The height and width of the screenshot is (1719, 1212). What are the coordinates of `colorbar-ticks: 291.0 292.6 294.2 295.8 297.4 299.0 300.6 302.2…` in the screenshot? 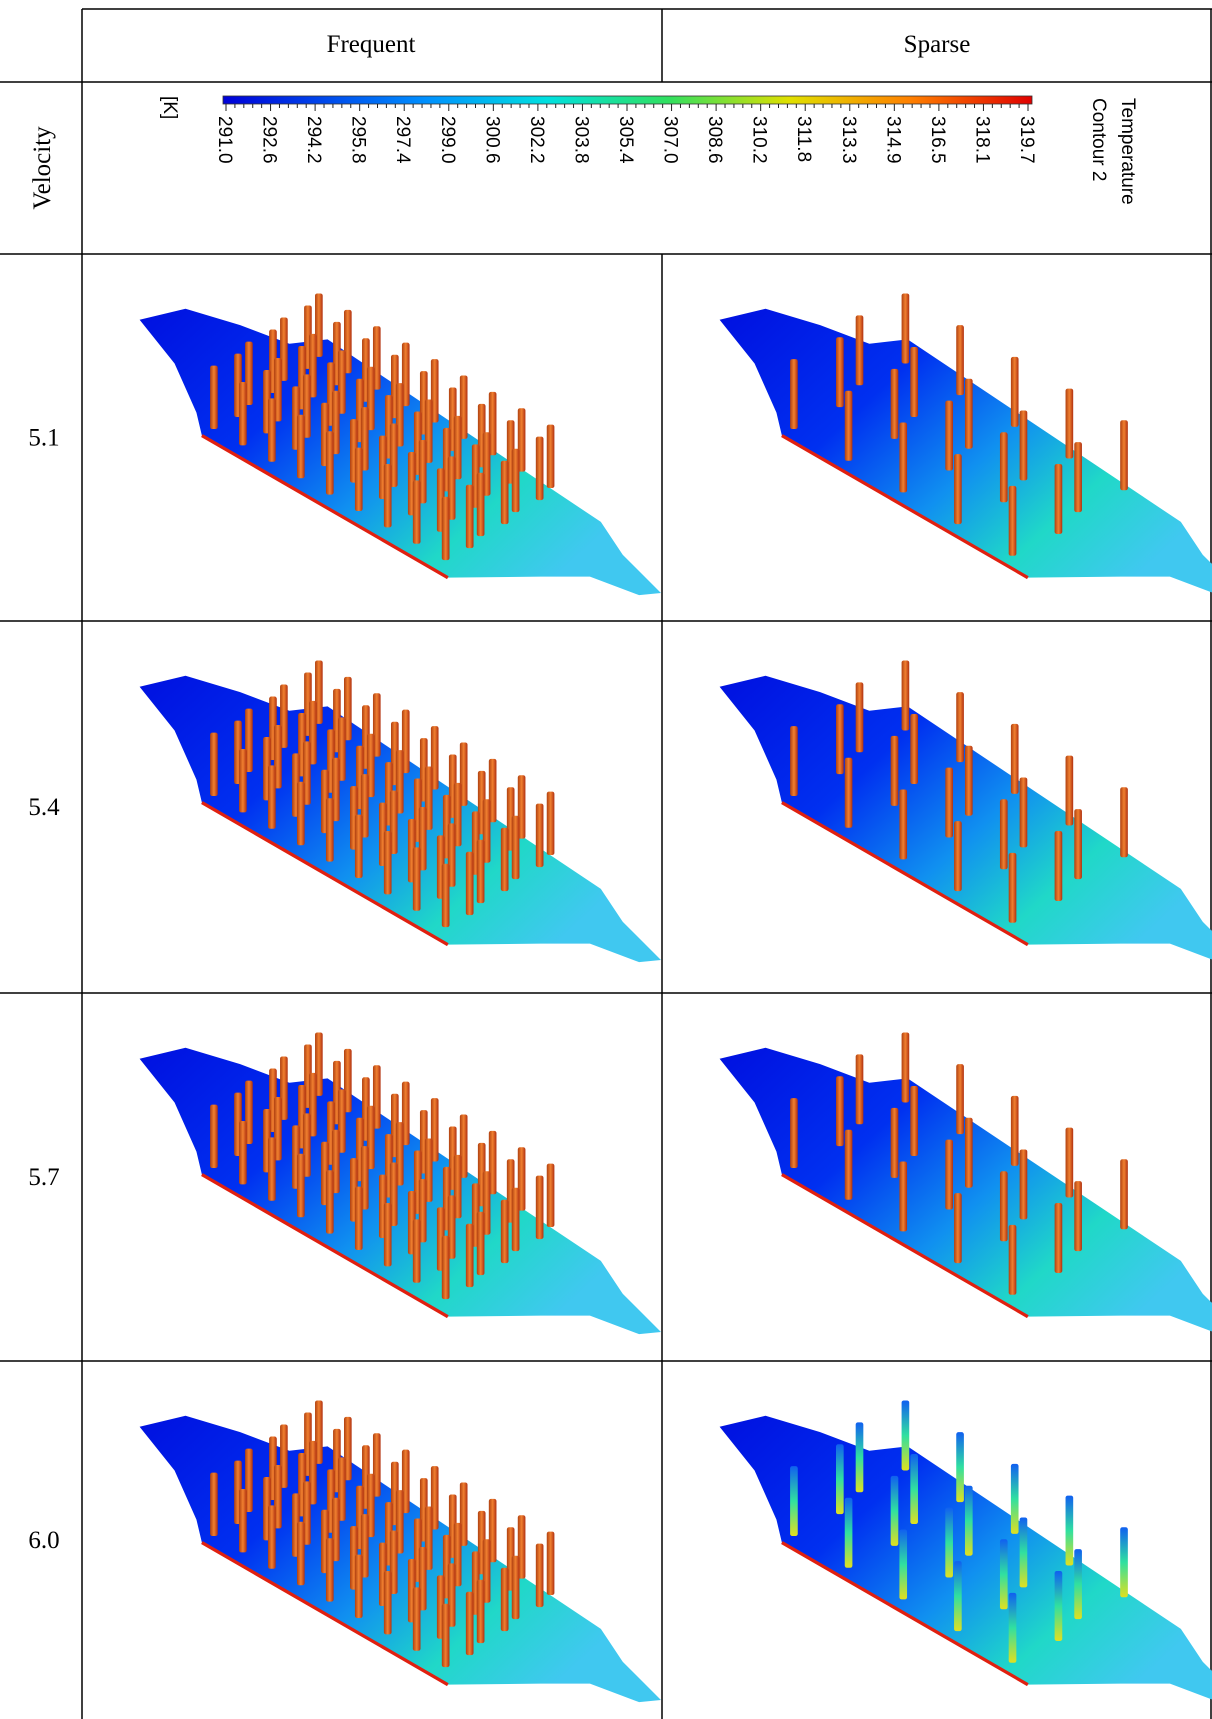 It's located at (625, 134).